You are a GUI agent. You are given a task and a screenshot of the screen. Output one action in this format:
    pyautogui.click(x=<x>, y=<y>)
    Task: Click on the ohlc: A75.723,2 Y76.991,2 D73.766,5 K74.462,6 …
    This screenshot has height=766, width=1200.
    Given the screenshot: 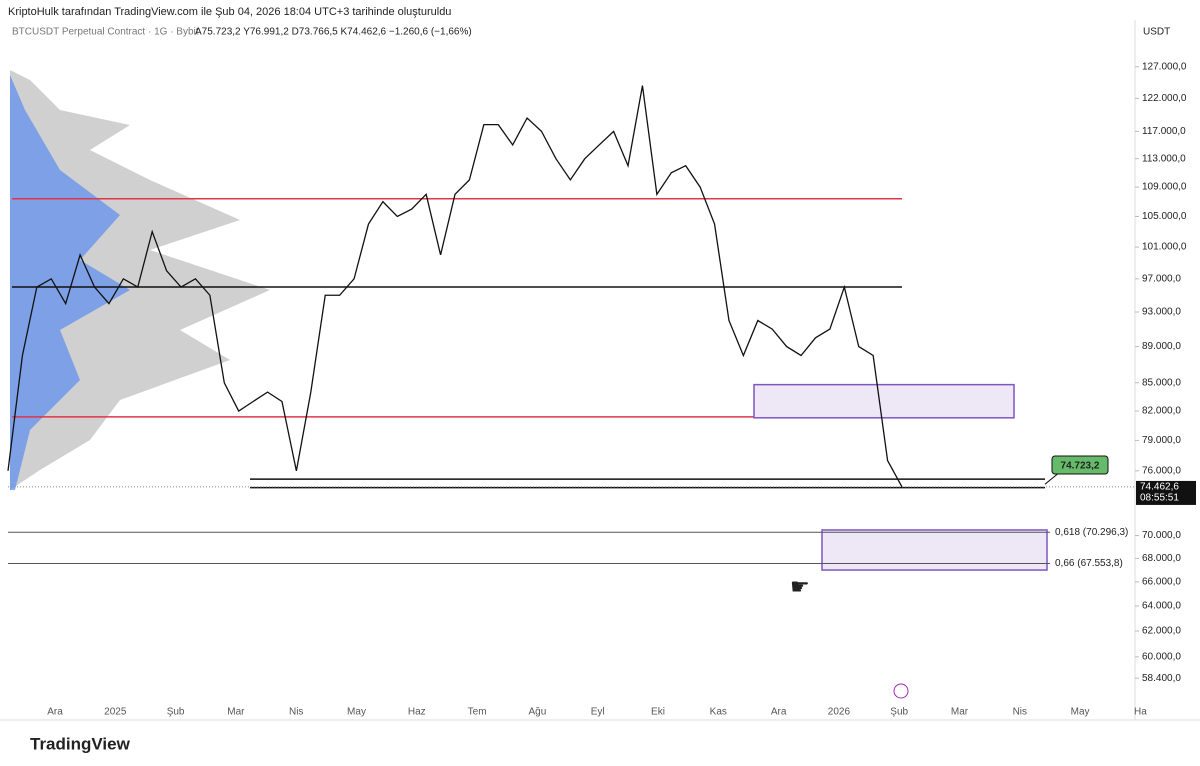 What is the action you would take?
    pyautogui.click(x=333, y=32)
    